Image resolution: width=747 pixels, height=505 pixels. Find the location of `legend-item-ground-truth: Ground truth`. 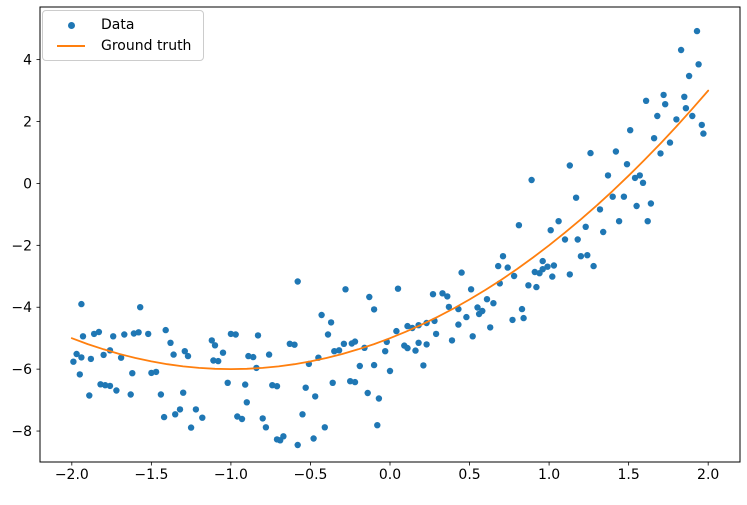

legend-item-ground-truth: Ground truth is located at coordinates (123, 46).